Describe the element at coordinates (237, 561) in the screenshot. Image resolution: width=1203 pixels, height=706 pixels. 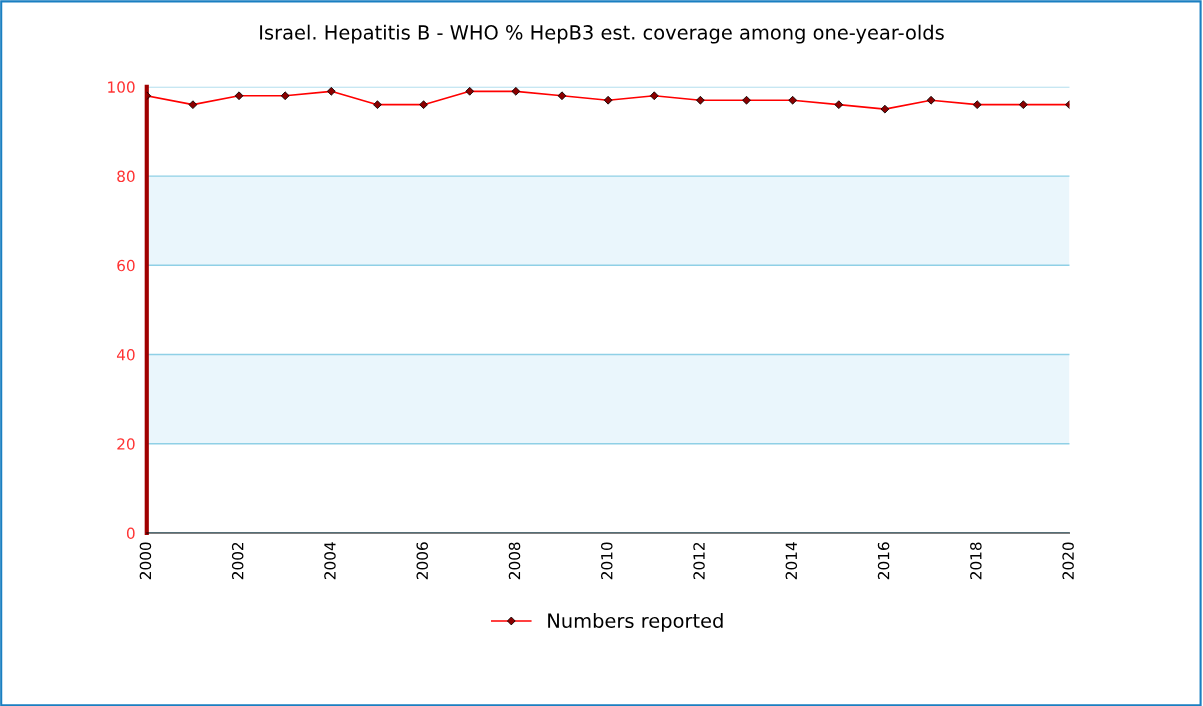
I see `x-tick-label: 2002` at that location.